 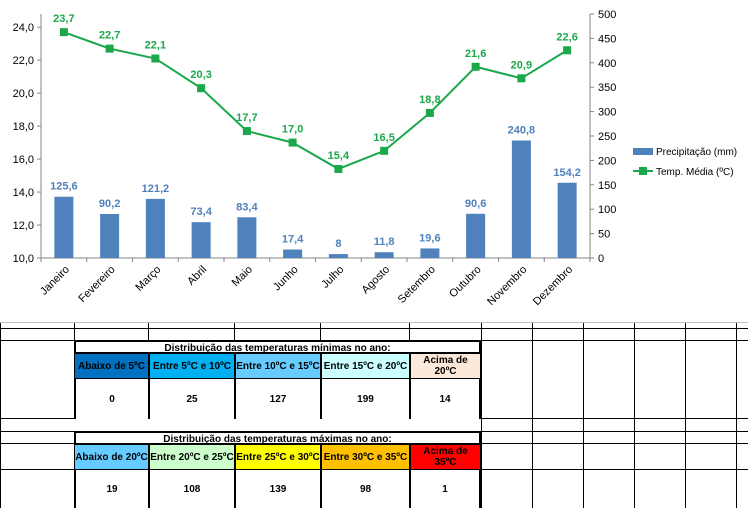 What do you see at coordinates (278, 489) in the screenshot?
I see `max-val-3: 139` at bounding box center [278, 489].